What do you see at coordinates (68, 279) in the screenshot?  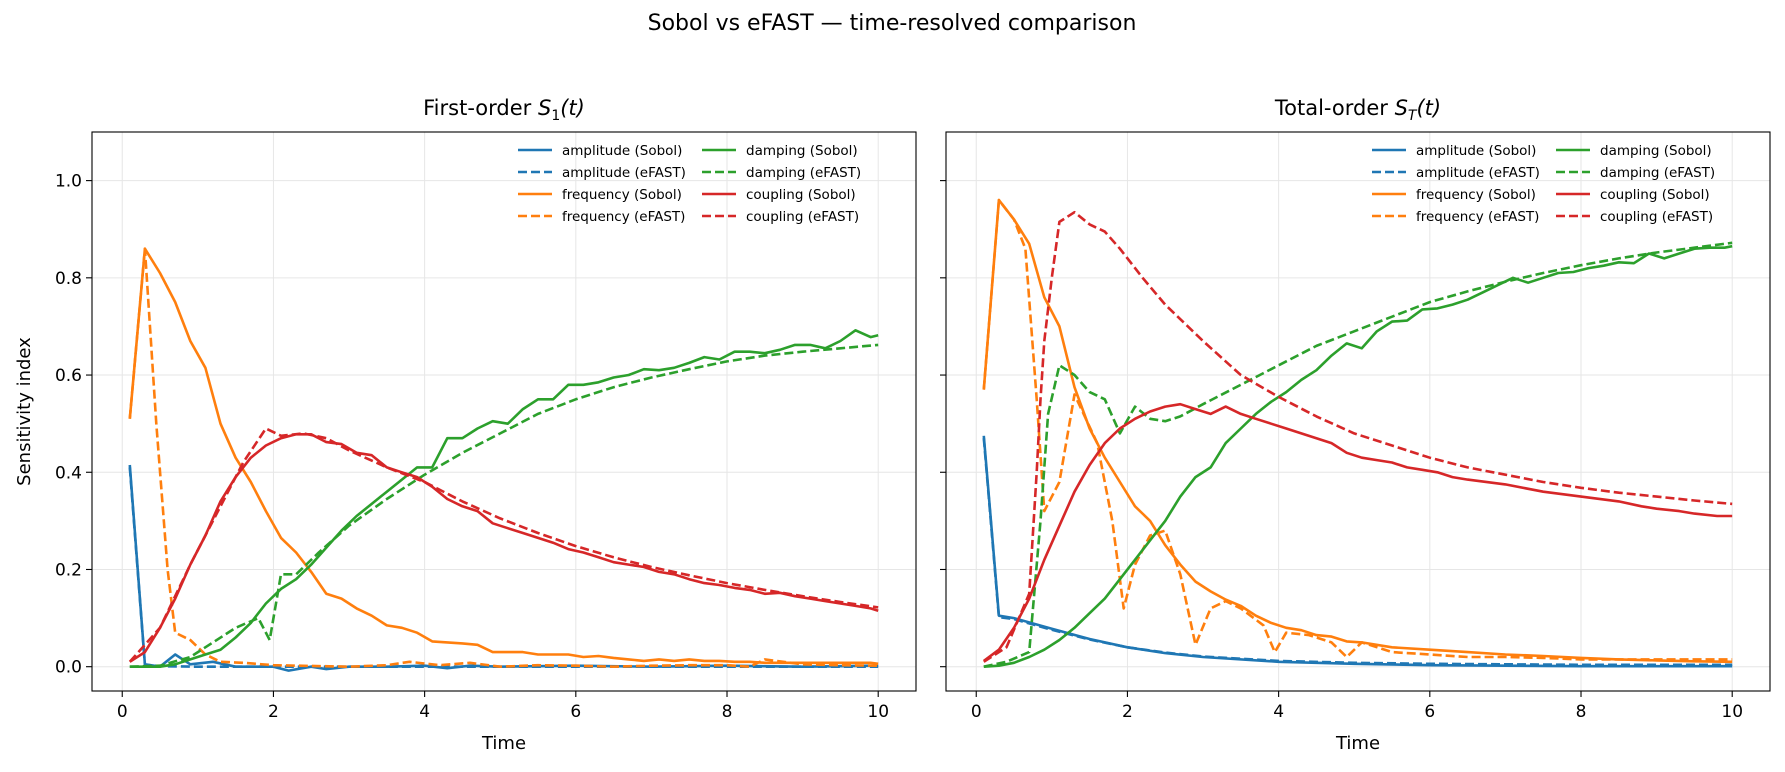 I see `y-tick-label: 0.8` at bounding box center [68, 279].